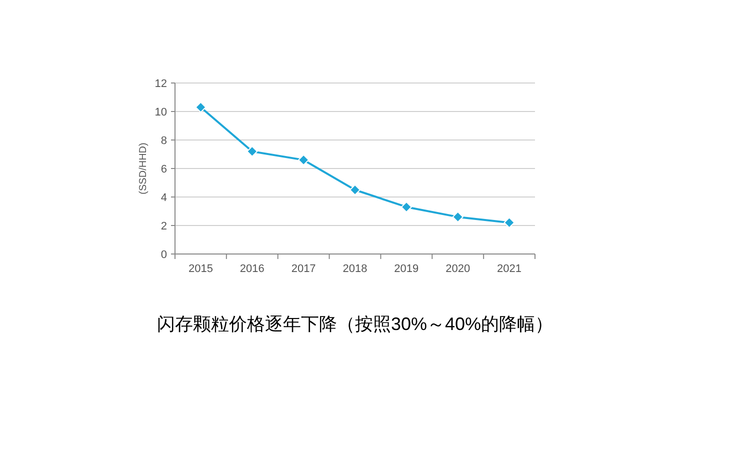 This screenshot has height=454, width=741. I want to click on y-tick-label: 12, so click(160, 84).